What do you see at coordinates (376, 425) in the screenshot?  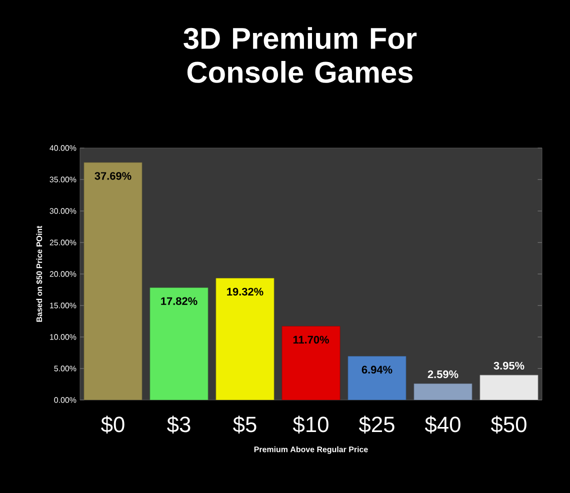 I see `x-tick-label: $25` at bounding box center [376, 425].